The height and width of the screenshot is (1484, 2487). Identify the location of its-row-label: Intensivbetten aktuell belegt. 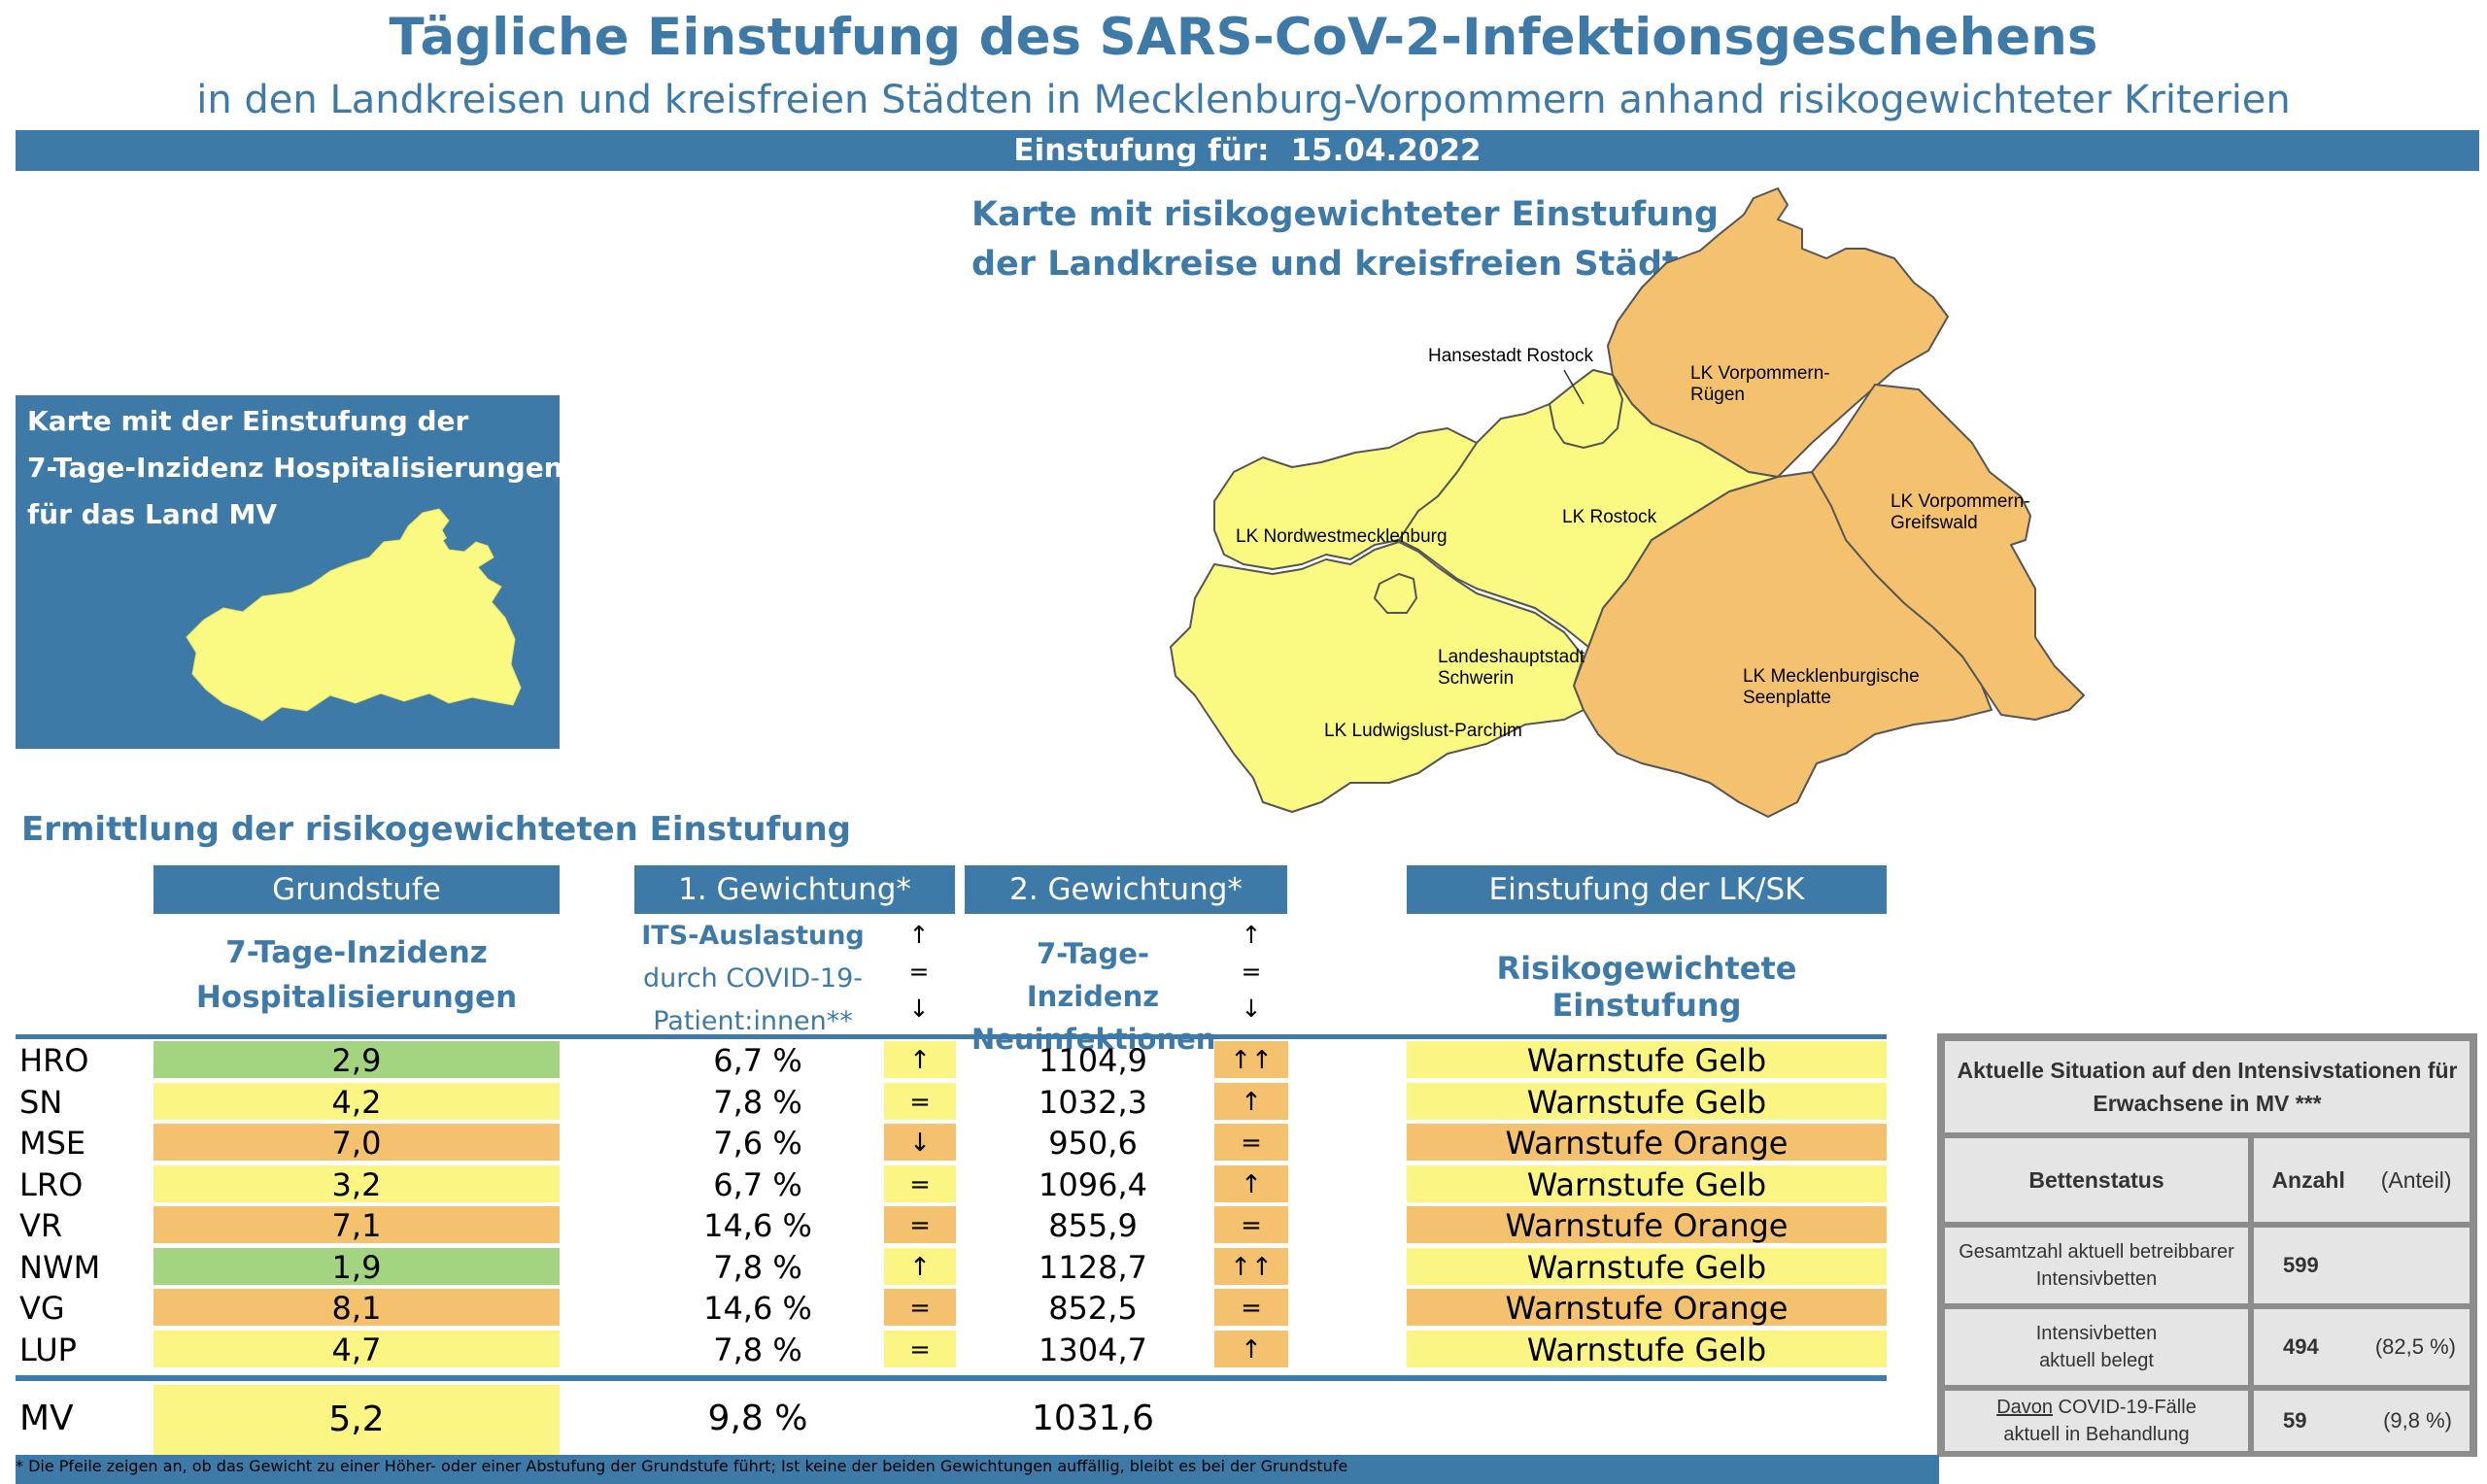
(2096, 1347).